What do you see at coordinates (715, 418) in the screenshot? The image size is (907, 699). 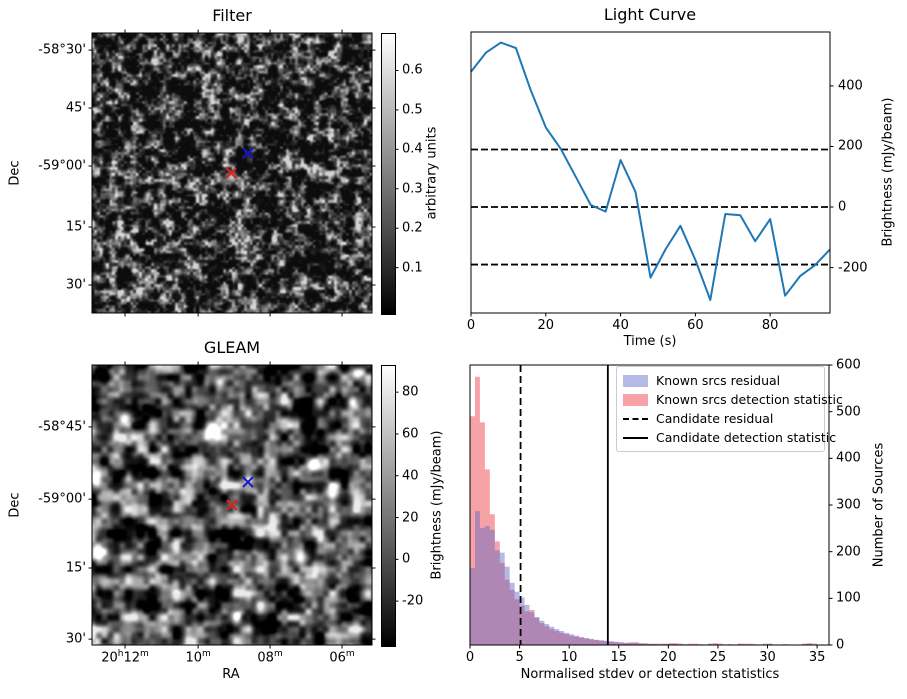 I see `legend-label: Candidate residual` at bounding box center [715, 418].